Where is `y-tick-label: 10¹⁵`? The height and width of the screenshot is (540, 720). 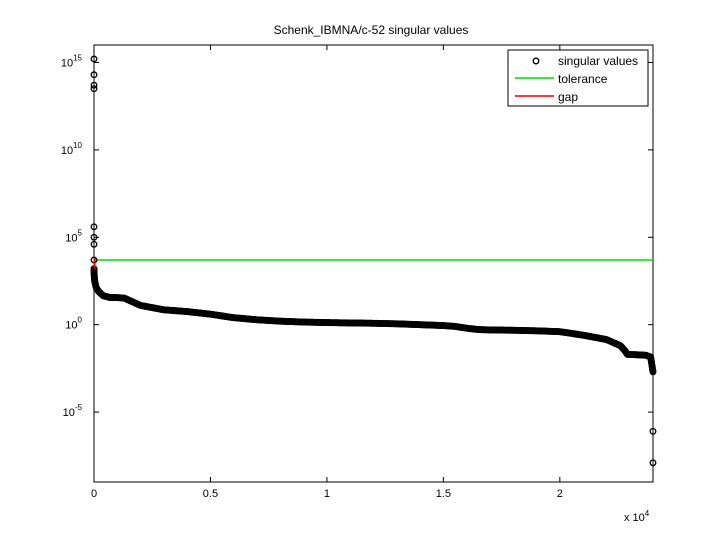
y-tick-label: 10¹⁵ is located at coordinates (72, 61).